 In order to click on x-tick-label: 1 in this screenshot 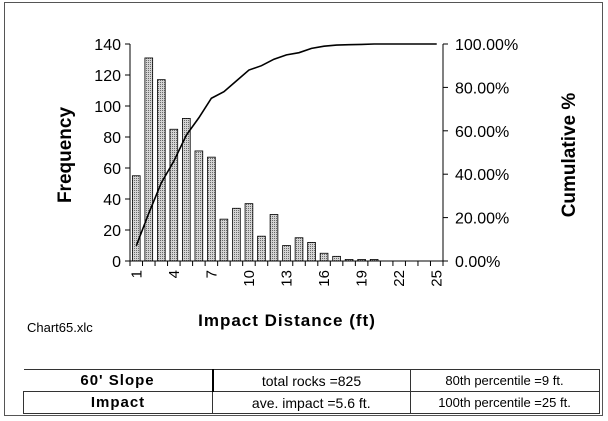, I will do `click(136, 274)`.